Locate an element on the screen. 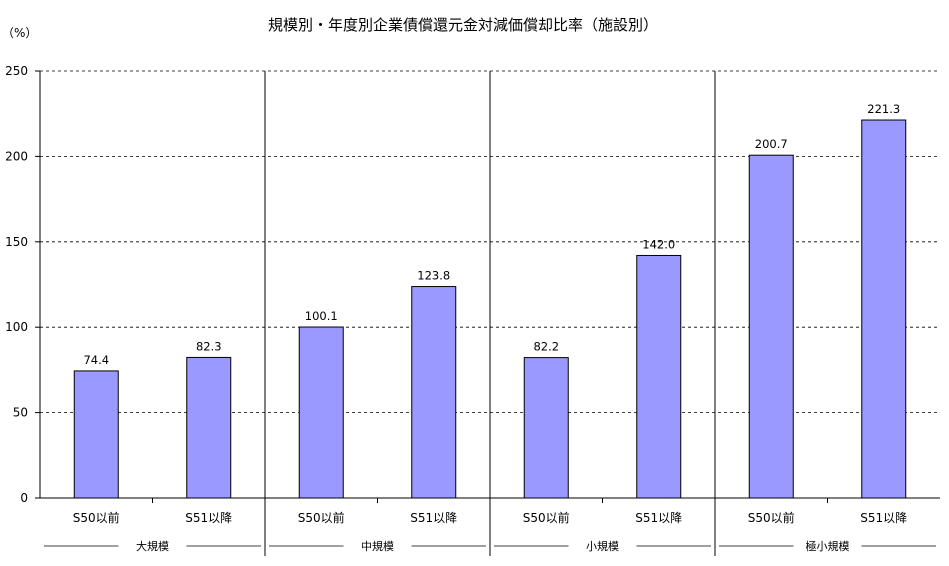 The height and width of the screenshot is (566, 949). y-tick-label: 250 is located at coordinates (16, 71).